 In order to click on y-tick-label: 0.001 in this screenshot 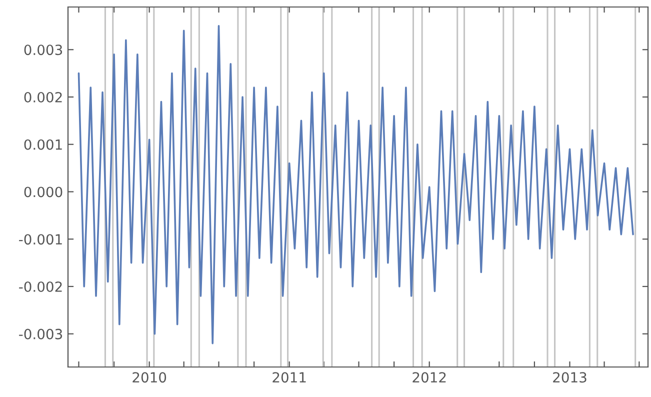, I will do `click(43, 144)`.